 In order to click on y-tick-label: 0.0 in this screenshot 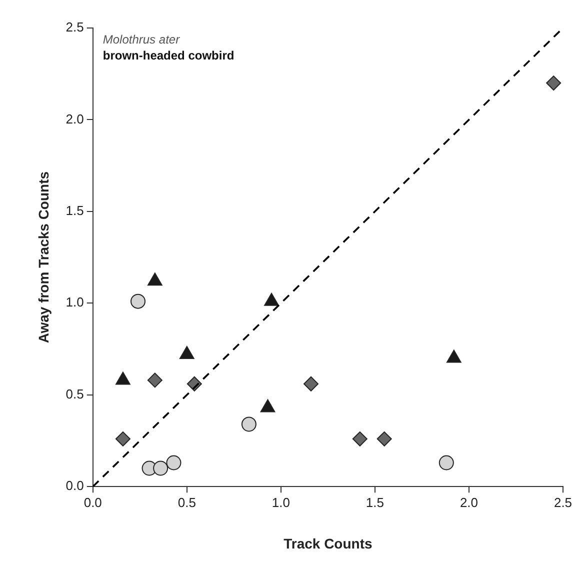, I will do `click(75, 486)`.